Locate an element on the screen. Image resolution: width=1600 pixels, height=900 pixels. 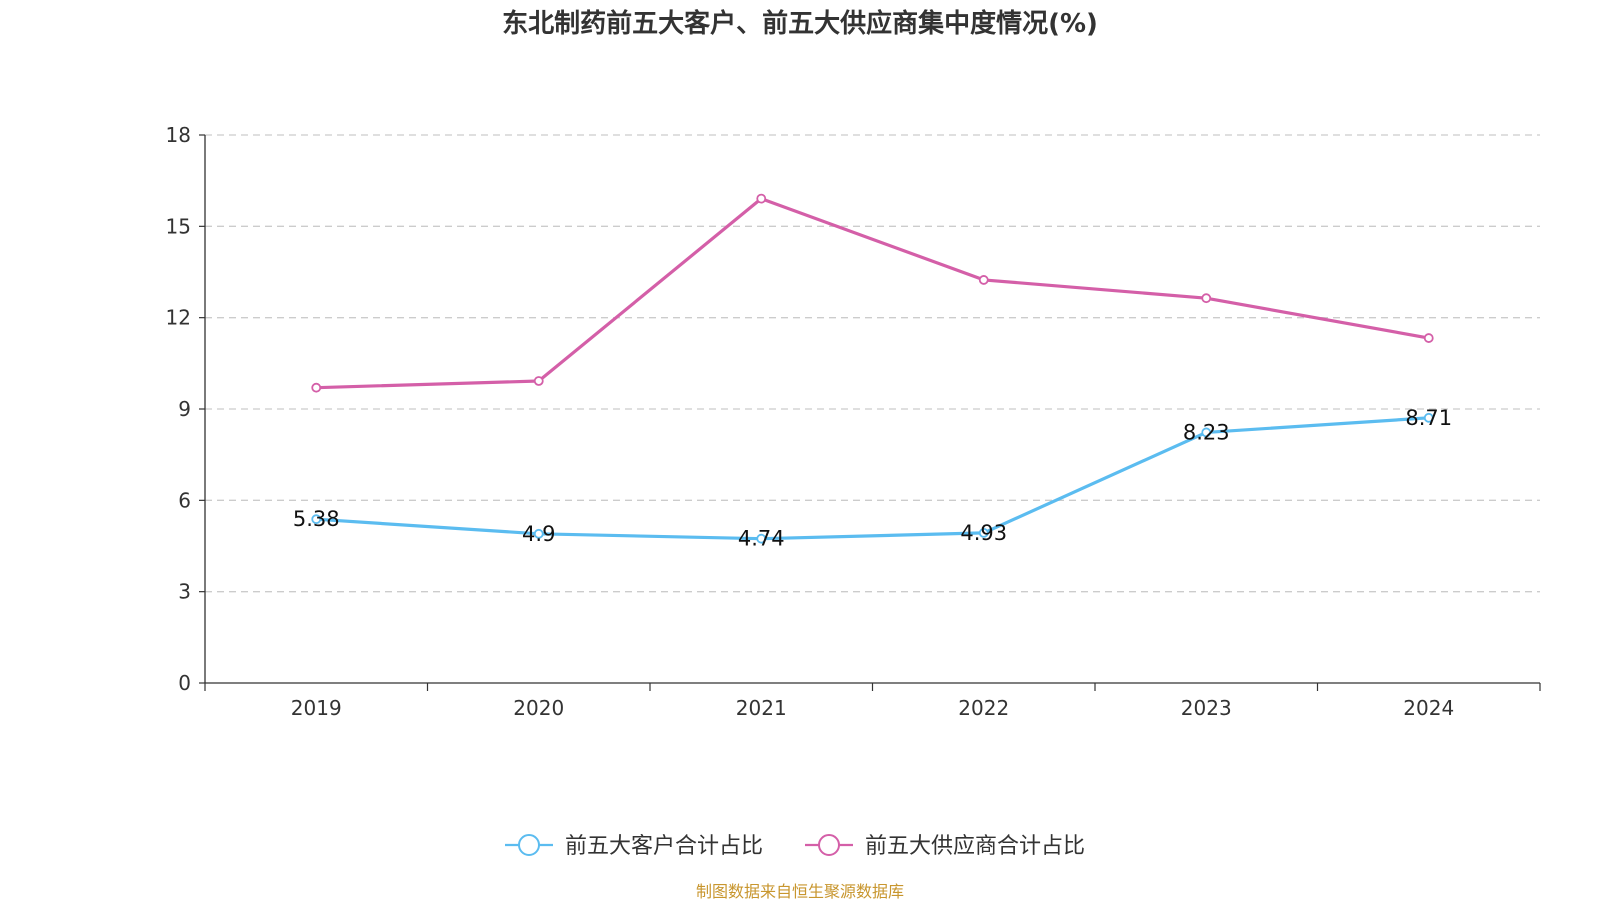
legend-label: 前五大供应商合计占比 is located at coordinates (975, 846).